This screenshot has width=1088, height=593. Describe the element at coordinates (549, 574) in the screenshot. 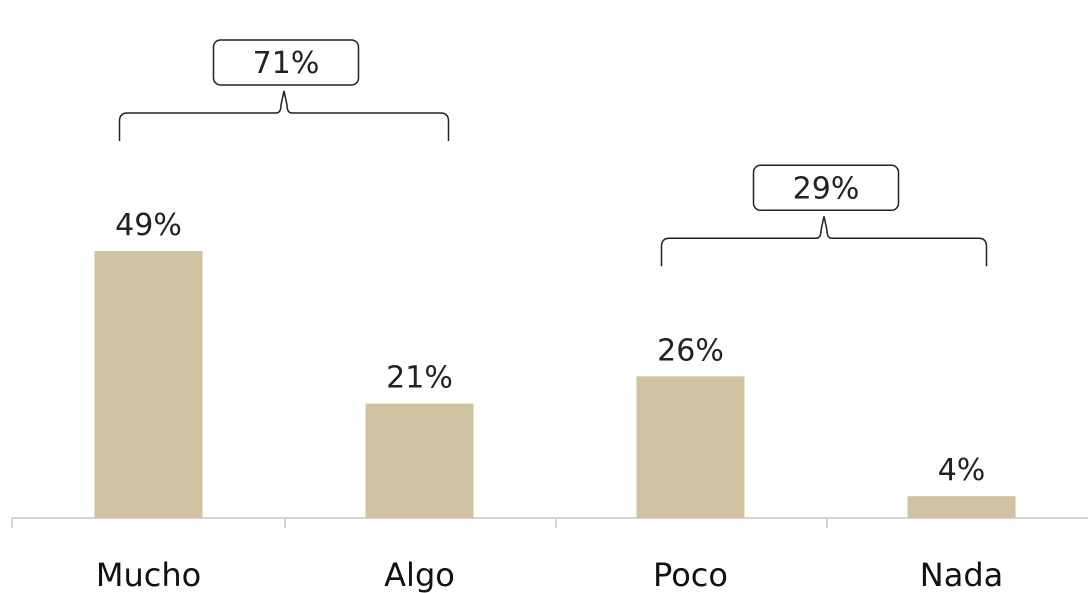

I see `category-labels: Mucho Algo Poco Nada` at that location.